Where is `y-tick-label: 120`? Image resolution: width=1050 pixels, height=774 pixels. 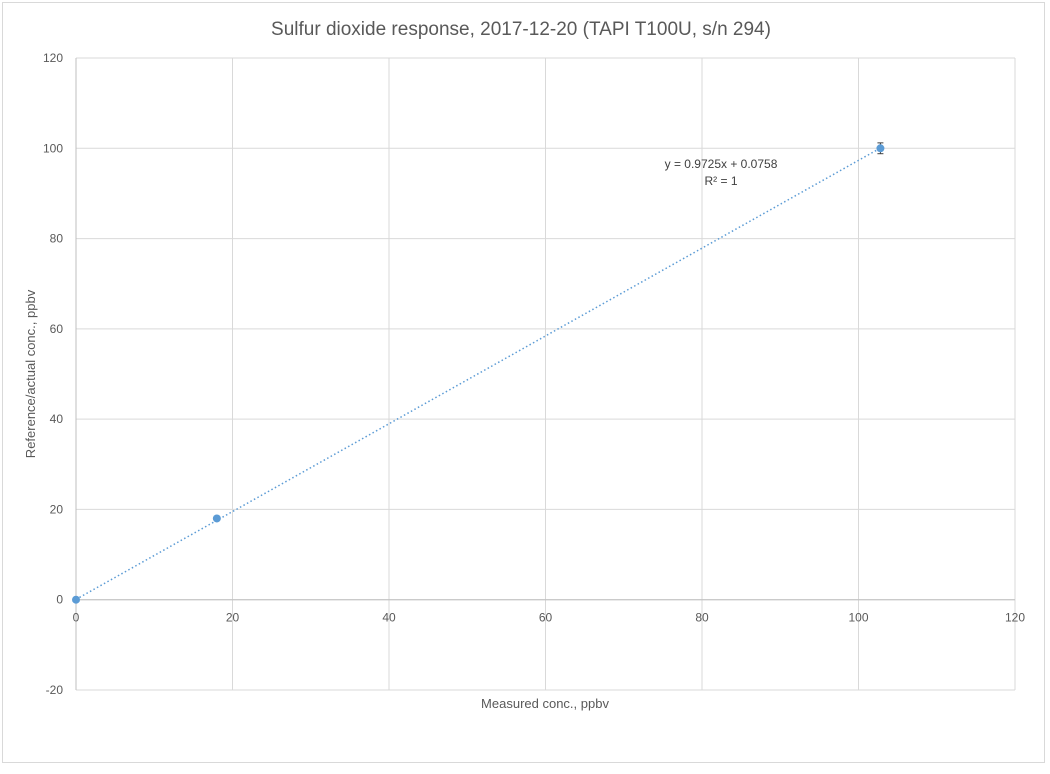
y-tick-label: 120 is located at coordinates (53, 58).